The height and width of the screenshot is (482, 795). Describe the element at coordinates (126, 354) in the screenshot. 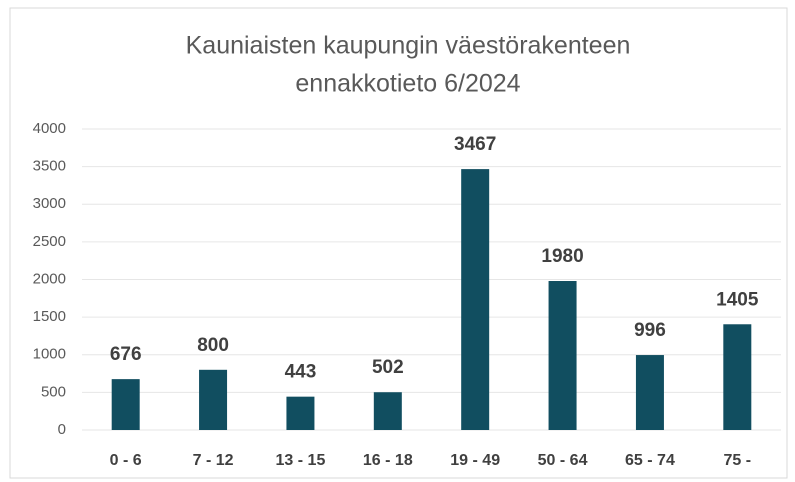

I see `data-label: 676` at that location.